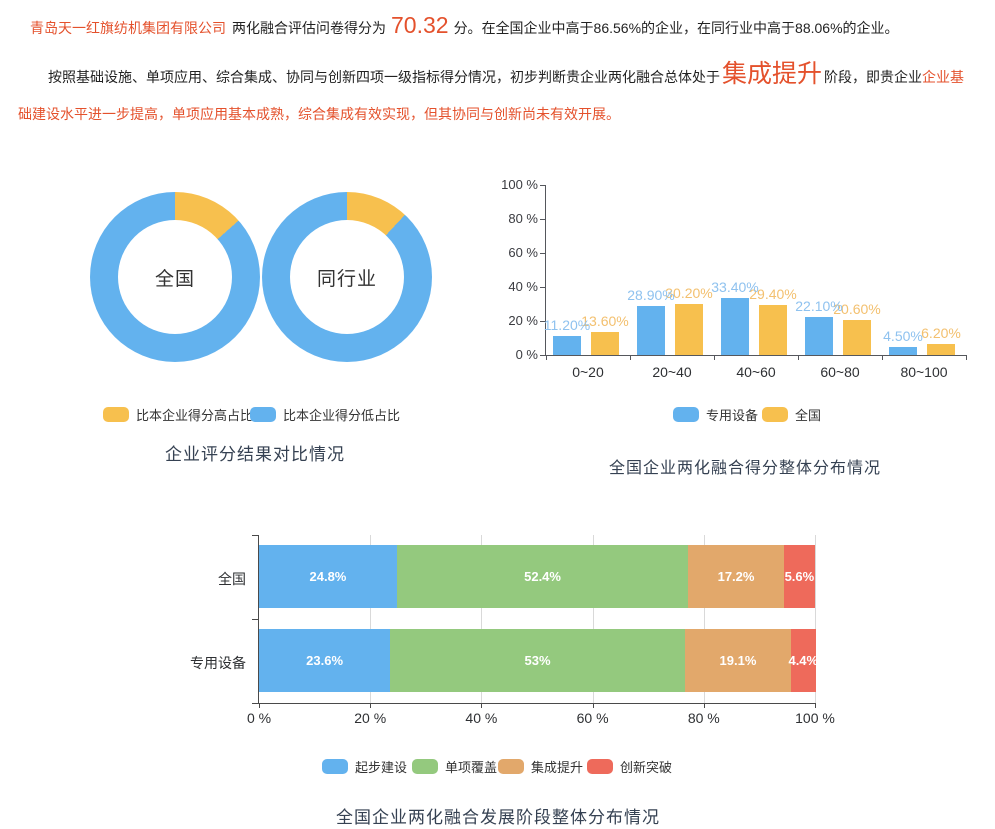  Describe the element at coordinates (600, 766) in the screenshot. I see `legend-swatch-stage-innovate` at that location.